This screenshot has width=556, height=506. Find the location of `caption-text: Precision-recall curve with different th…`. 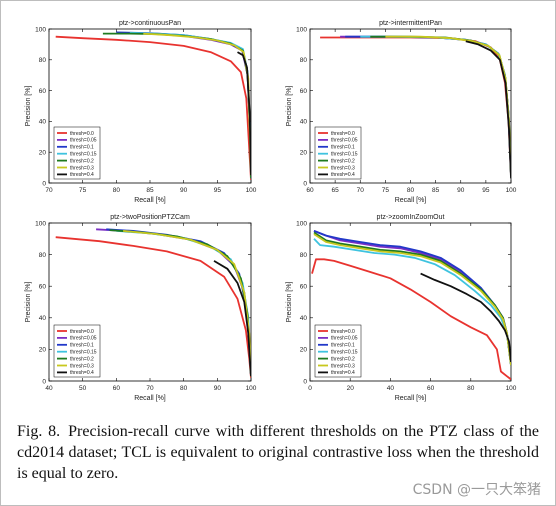

caption-text: Precision-recall curve with different th… is located at coordinates (278, 452).